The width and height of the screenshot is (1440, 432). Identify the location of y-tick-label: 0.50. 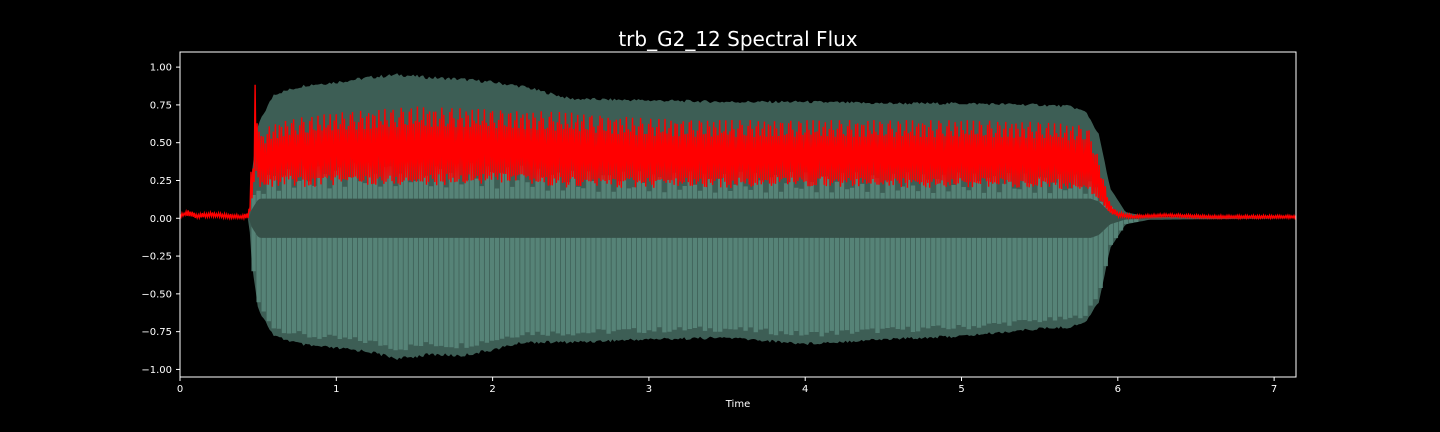
(161, 143).